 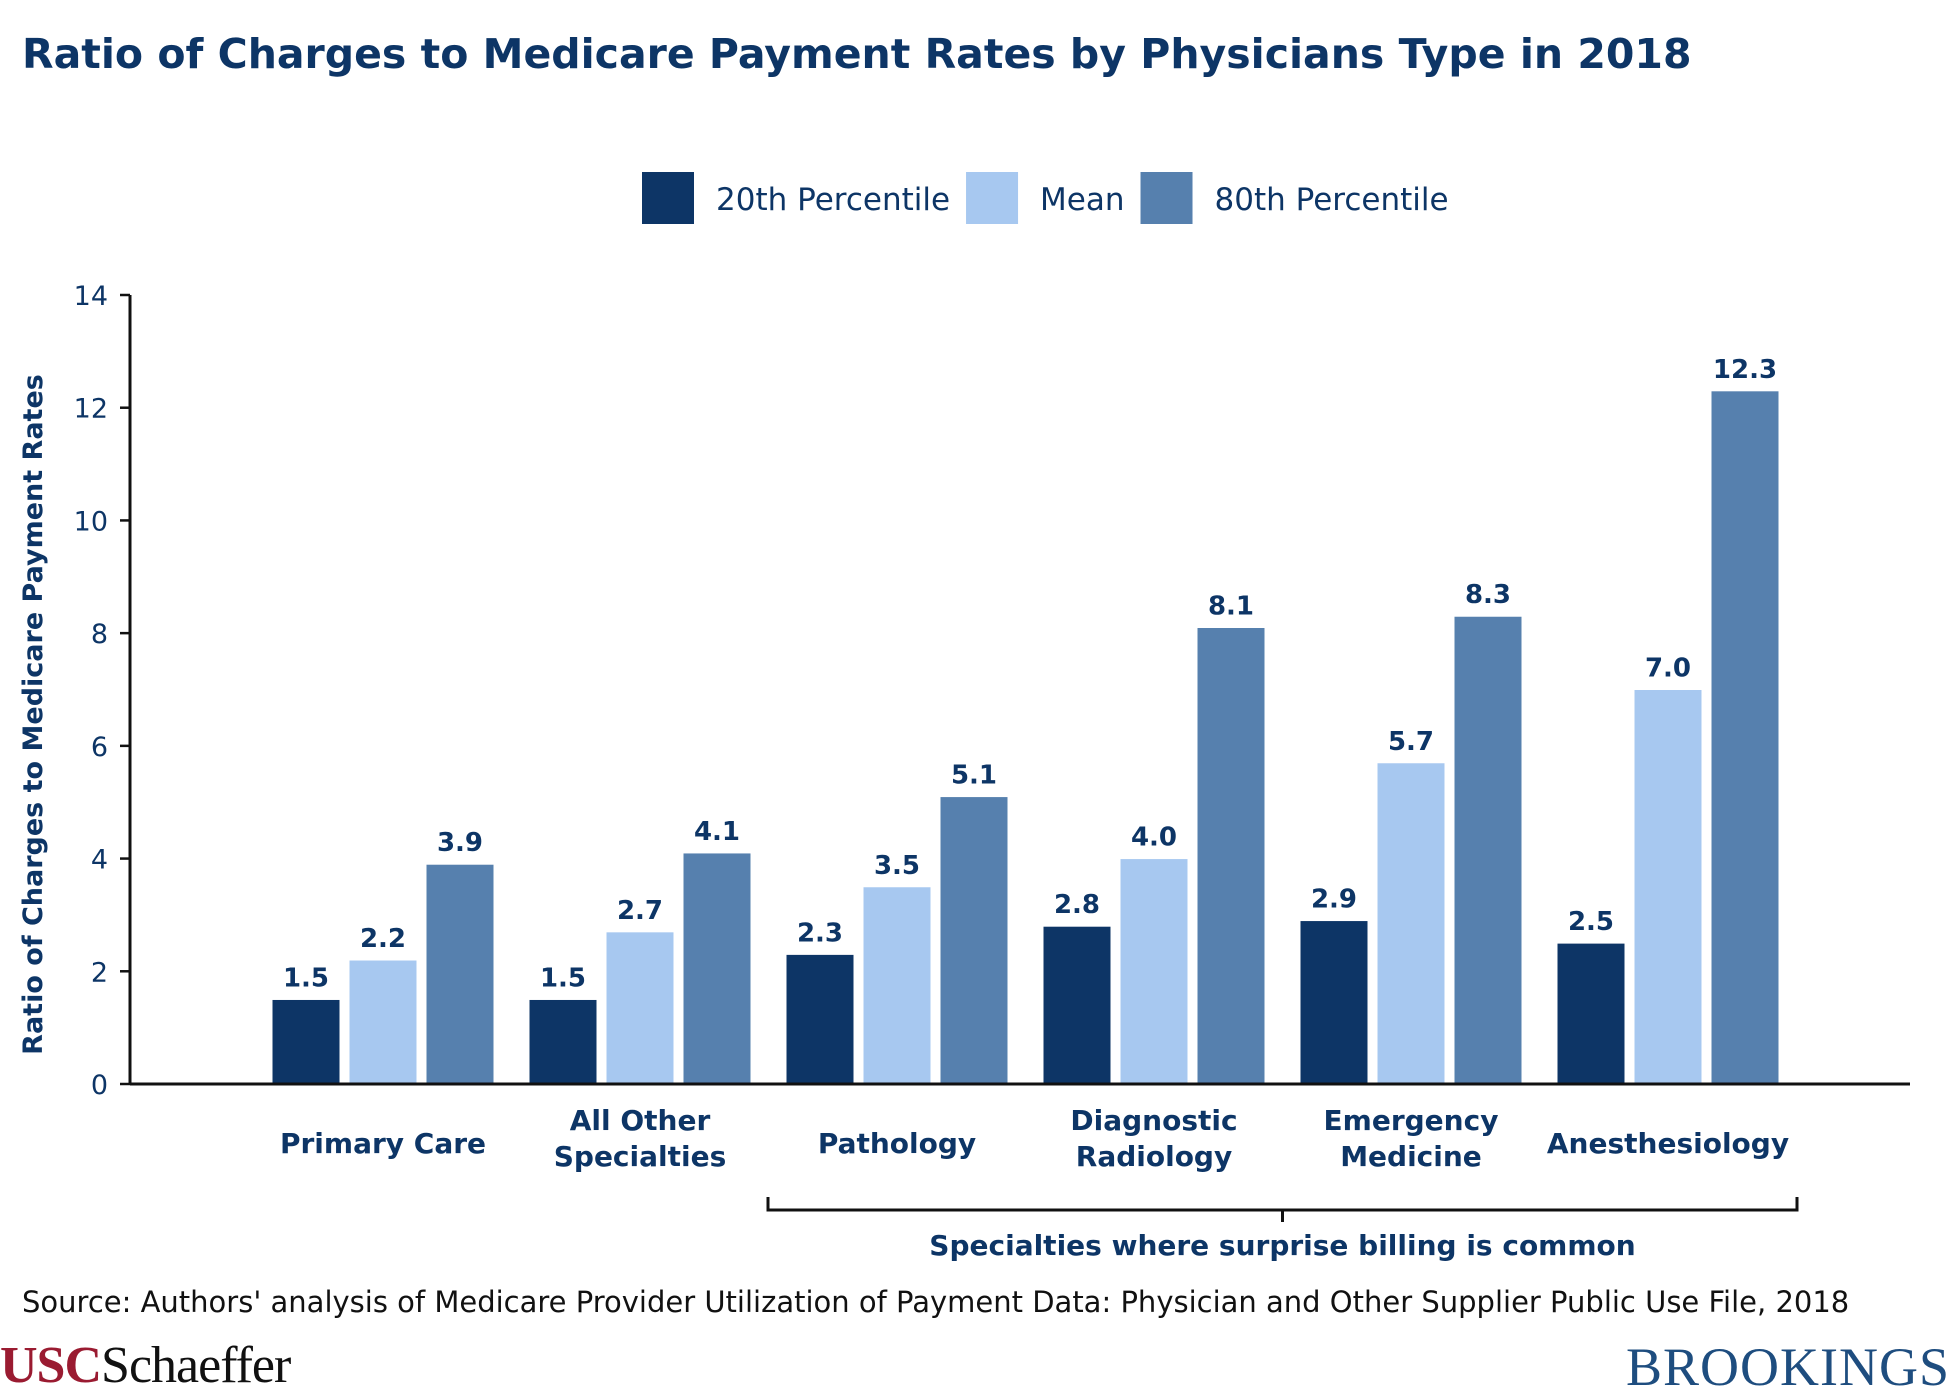 What do you see at coordinates (1668, 887) in the screenshot?
I see `bar-anesthesiology-mean` at bounding box center [1668, 887].